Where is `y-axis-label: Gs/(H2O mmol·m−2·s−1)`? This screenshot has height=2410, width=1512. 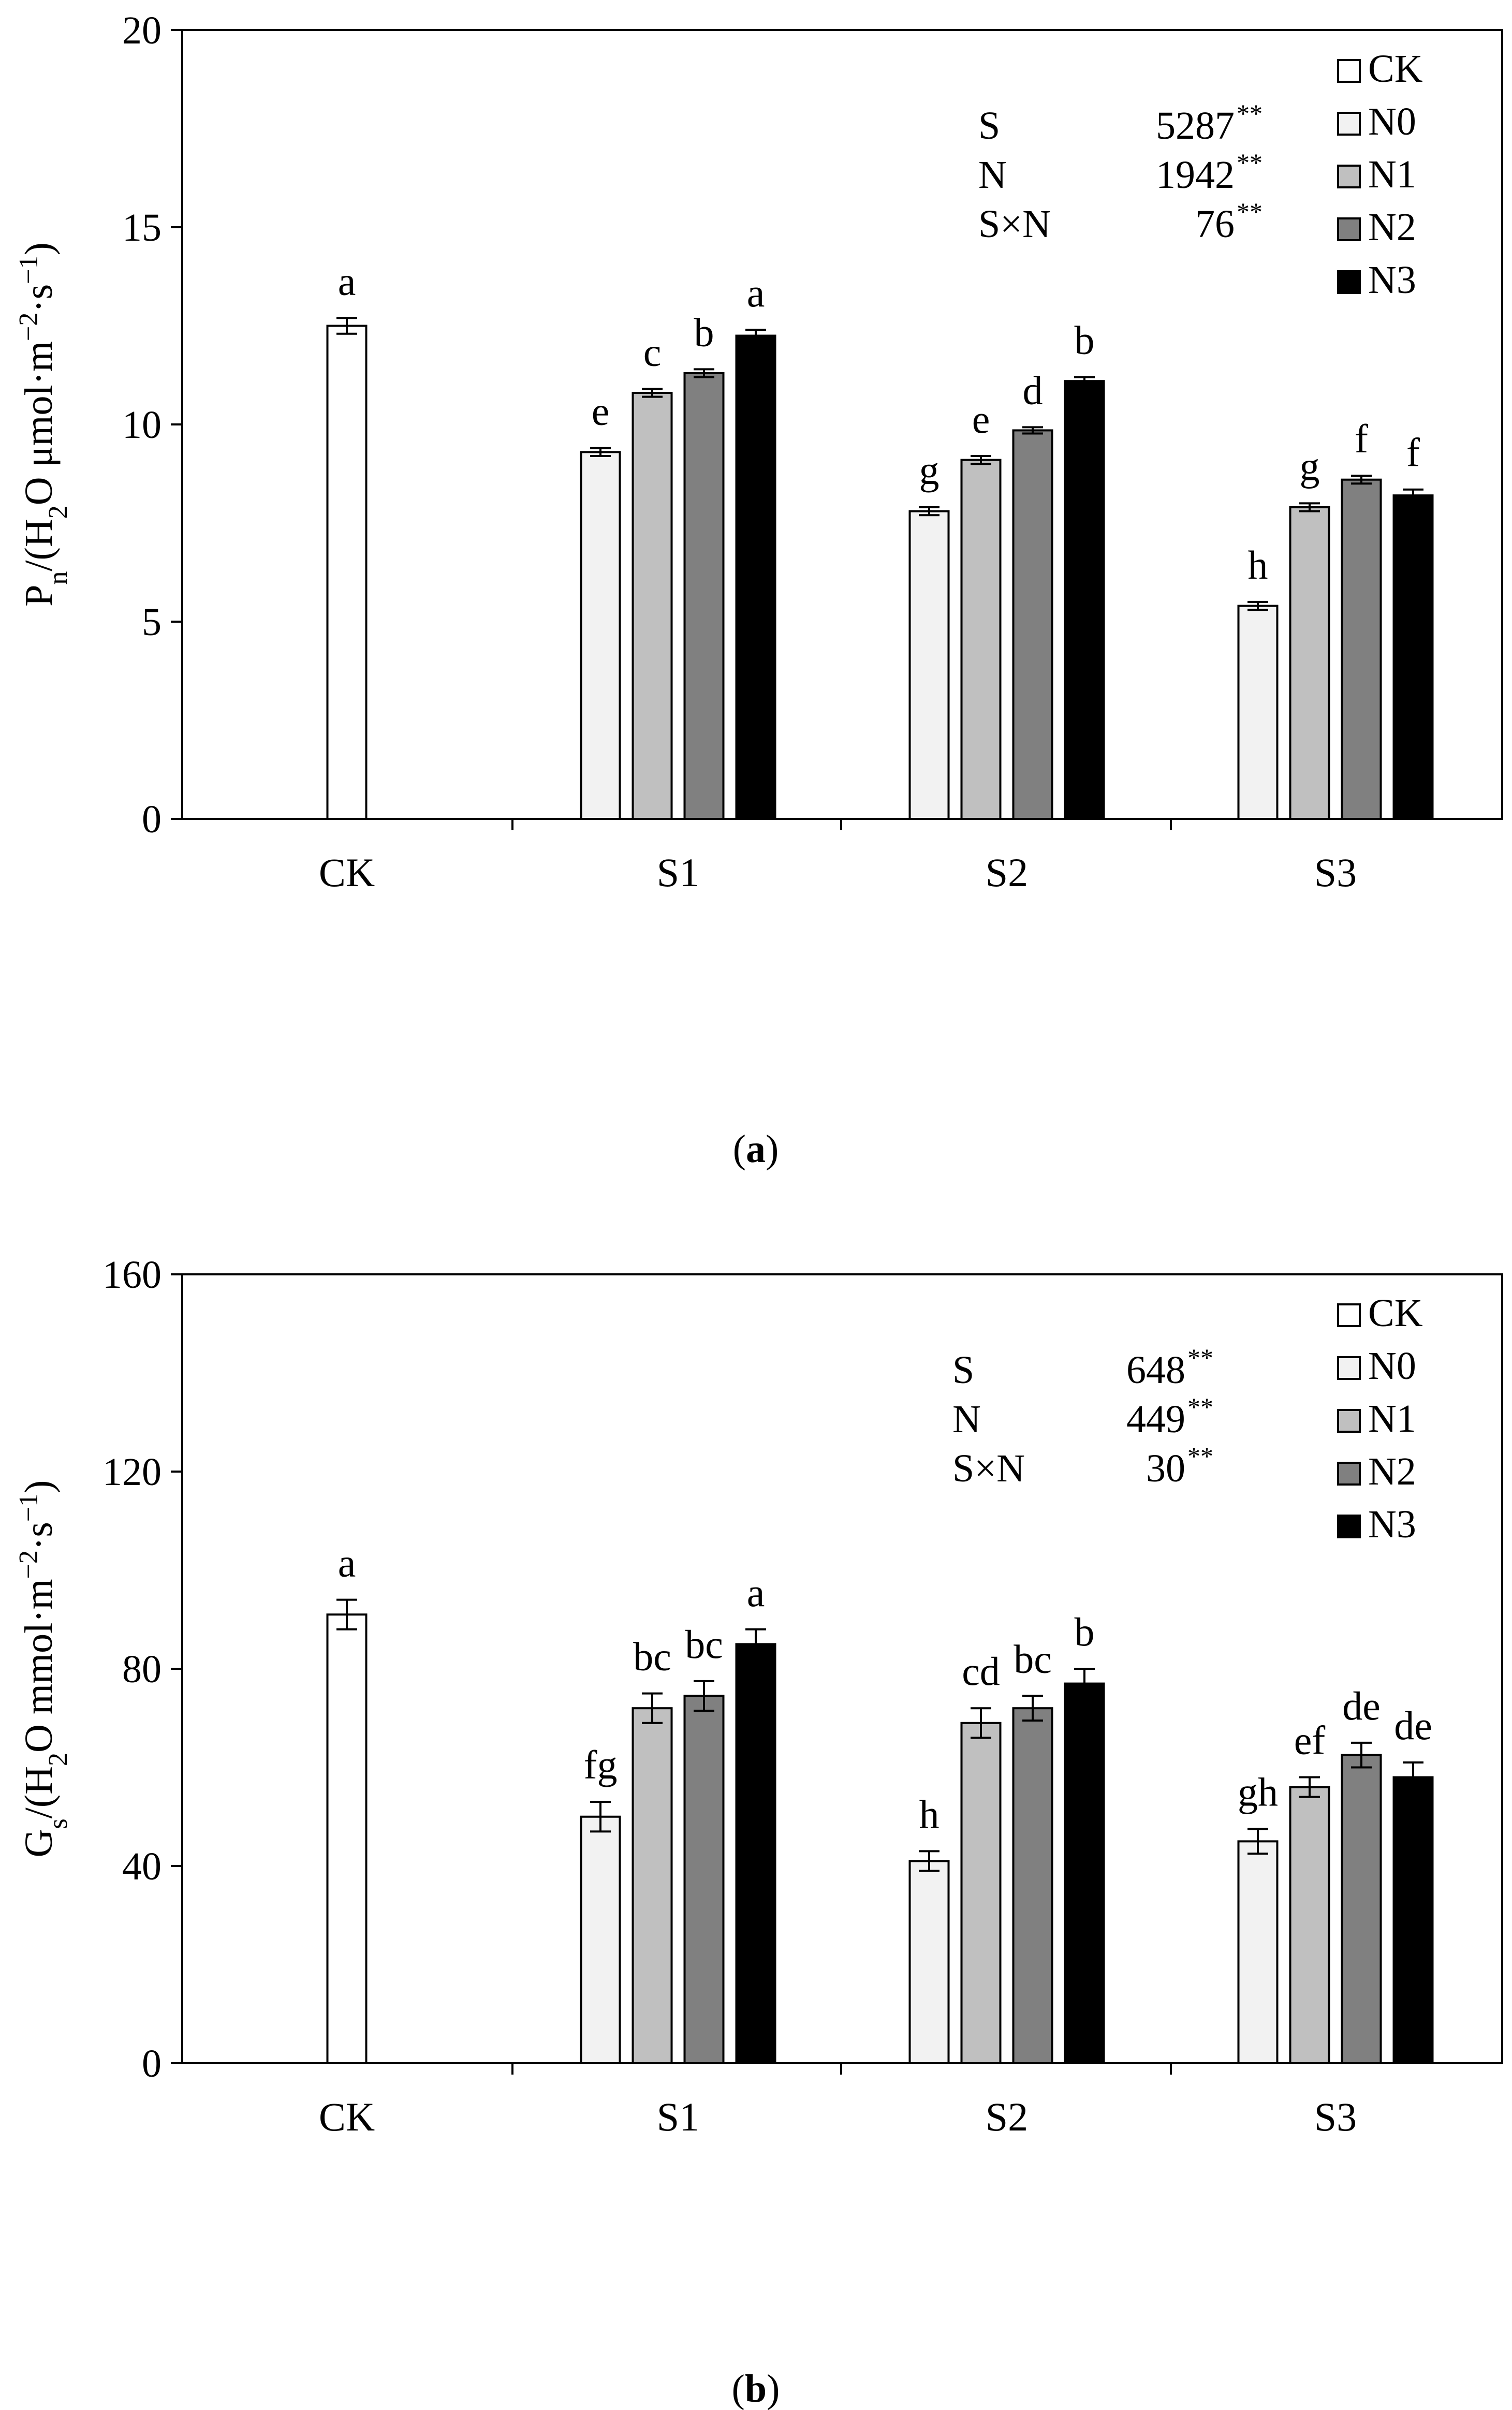
y-axis-label: Gs/(H2O mmol·m−2·s−1) is located at coordinates (43, 1669).